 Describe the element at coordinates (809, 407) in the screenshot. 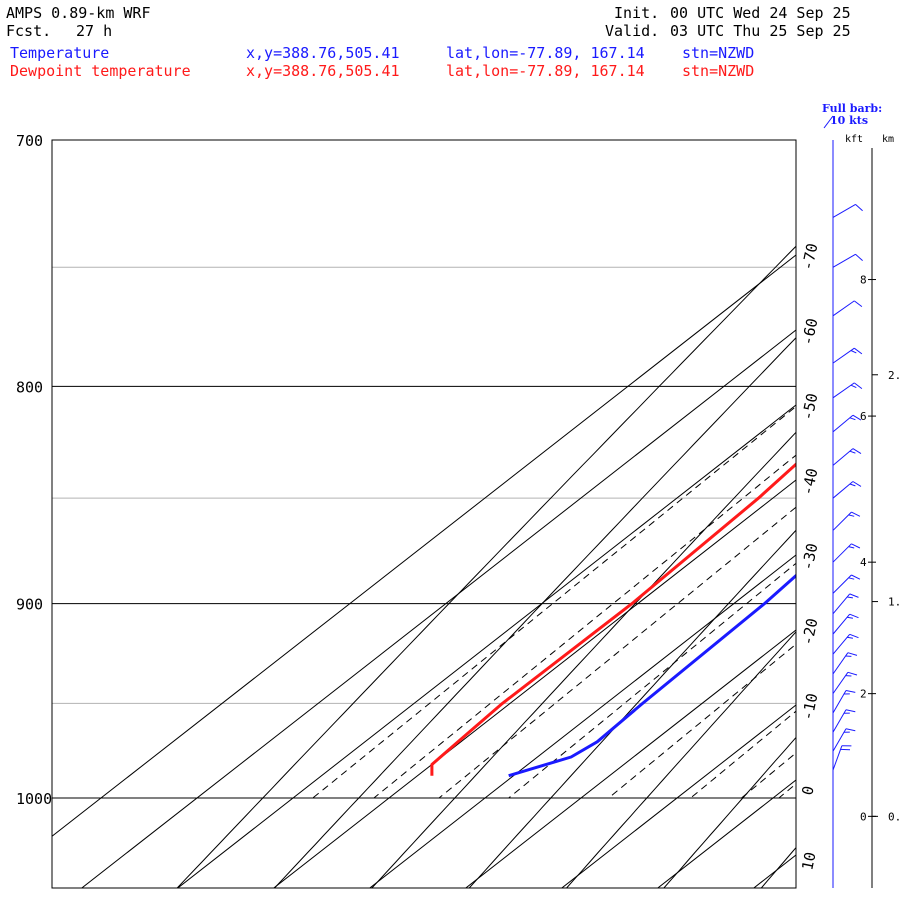

I see `isotherm-label: -50` at that location.